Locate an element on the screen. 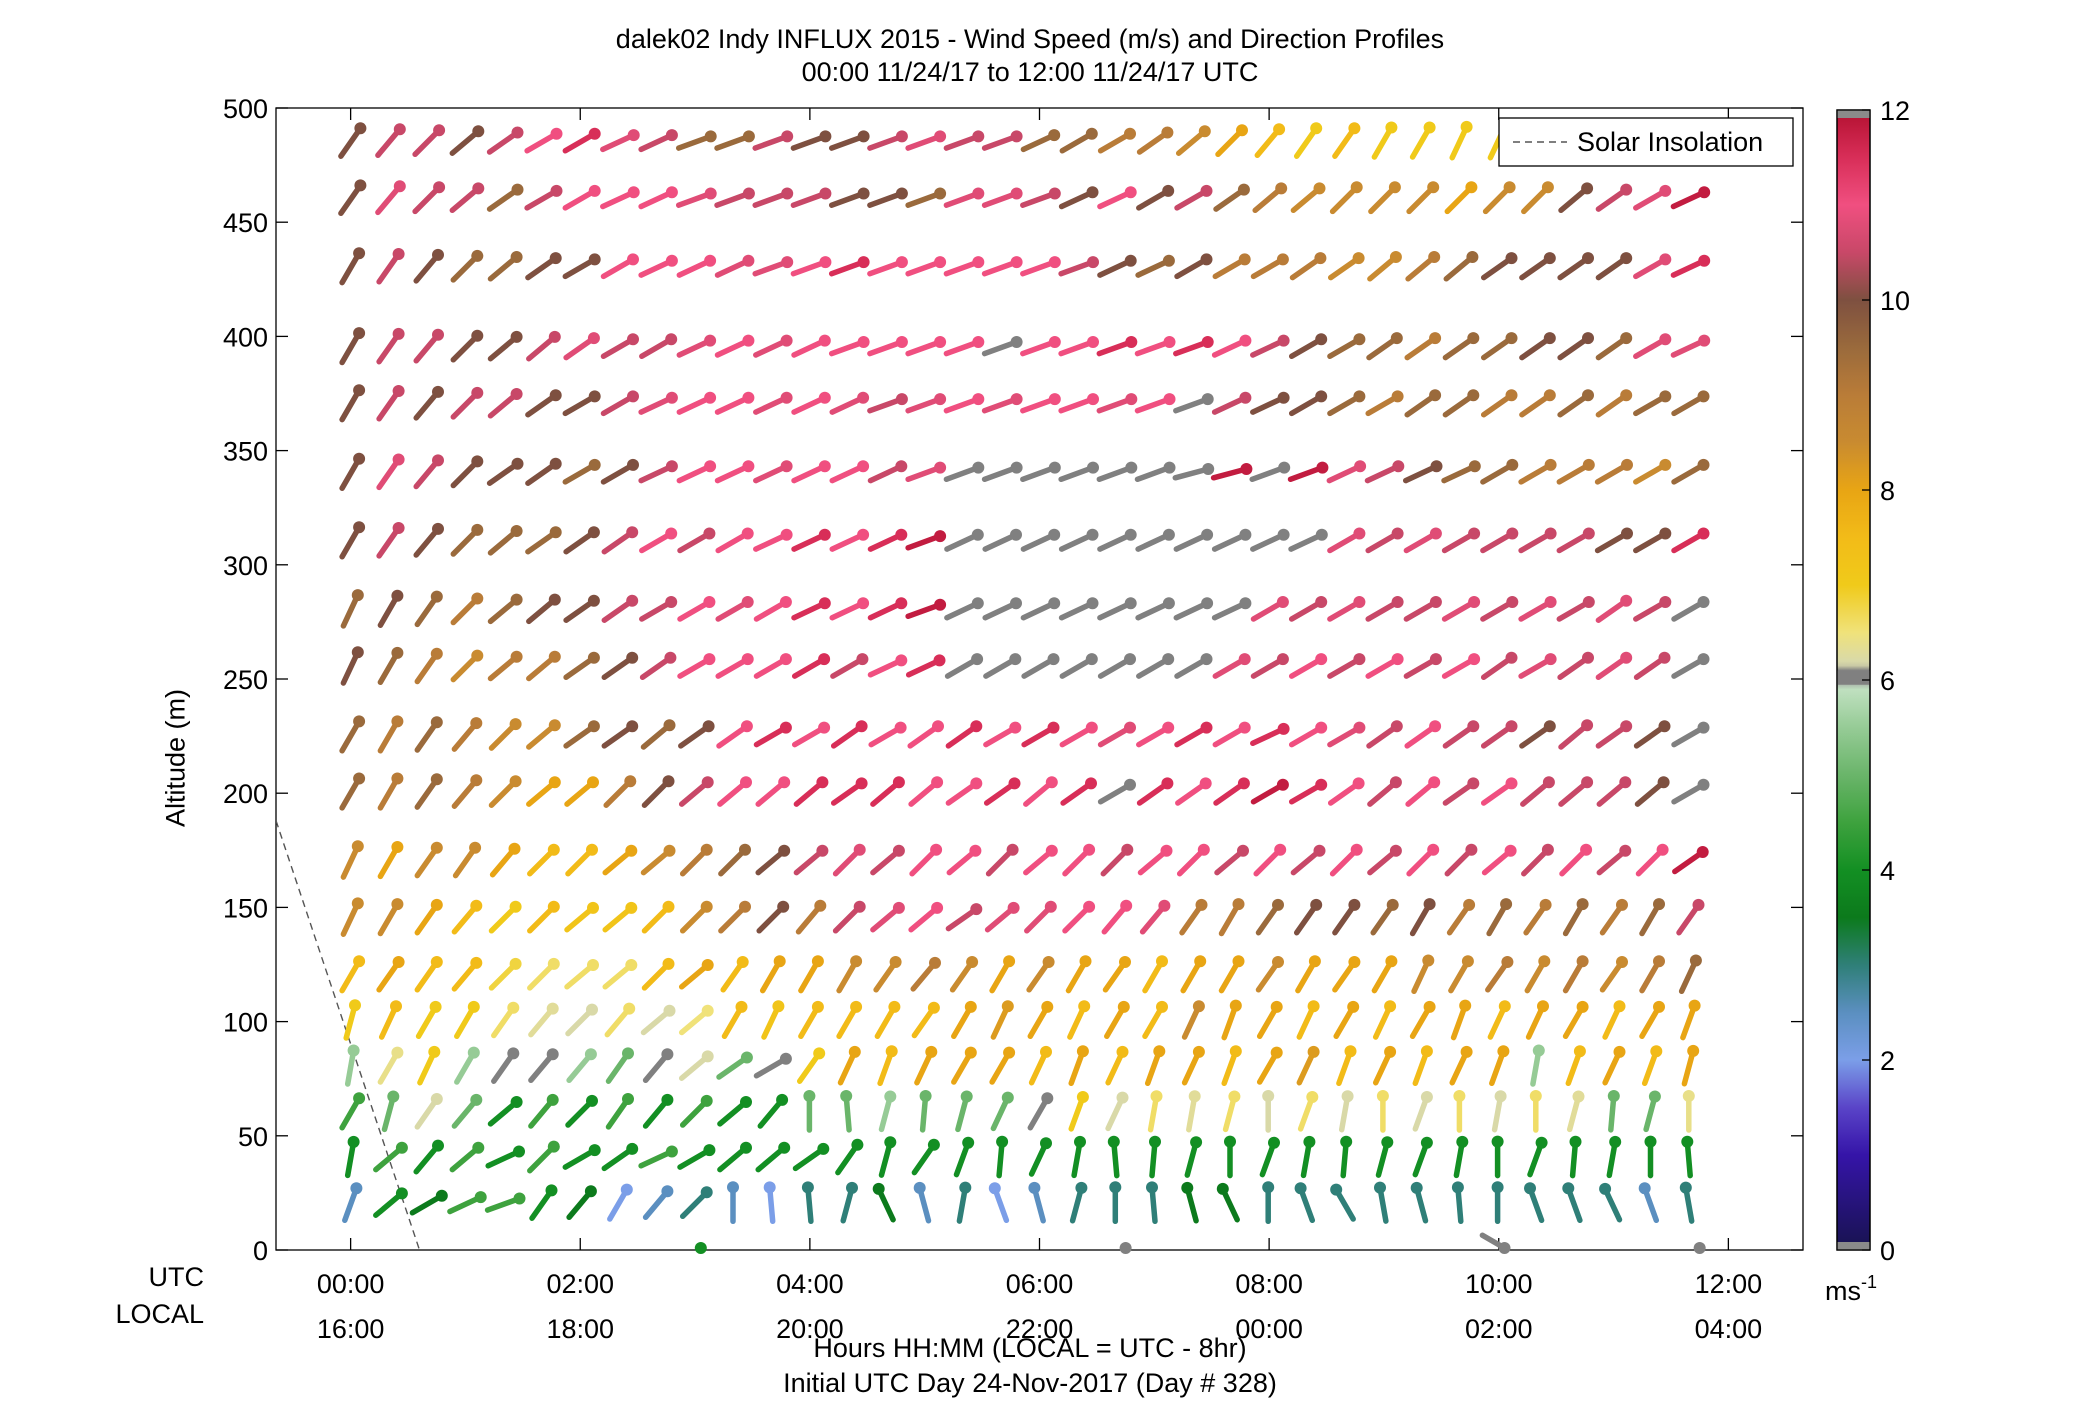  x-axis-label: Hours HH:MM (LOCAL = UTC - 8hr) is located at coordinates (1030, 1348).